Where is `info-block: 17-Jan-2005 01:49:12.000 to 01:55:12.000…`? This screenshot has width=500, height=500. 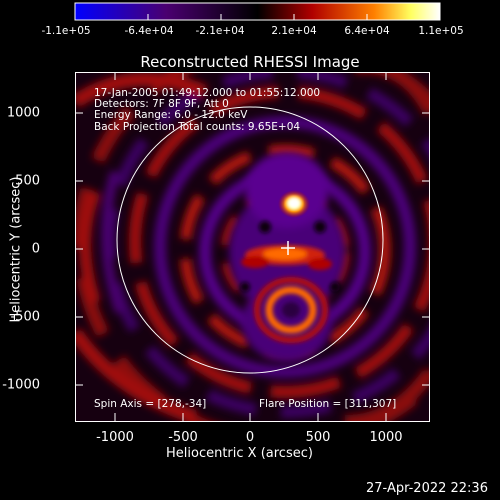
info-block: 17-Jan-2005 01:49:12.000 to 01:55:12.000… is located at coordinates (207, 110).